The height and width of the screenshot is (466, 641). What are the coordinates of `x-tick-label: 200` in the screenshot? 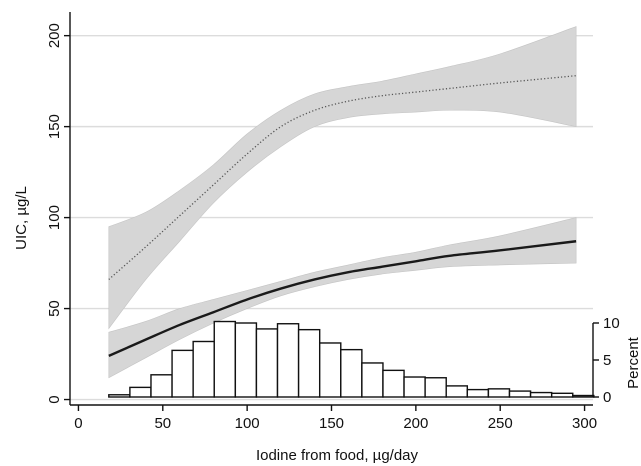 It's located at (415, 423).